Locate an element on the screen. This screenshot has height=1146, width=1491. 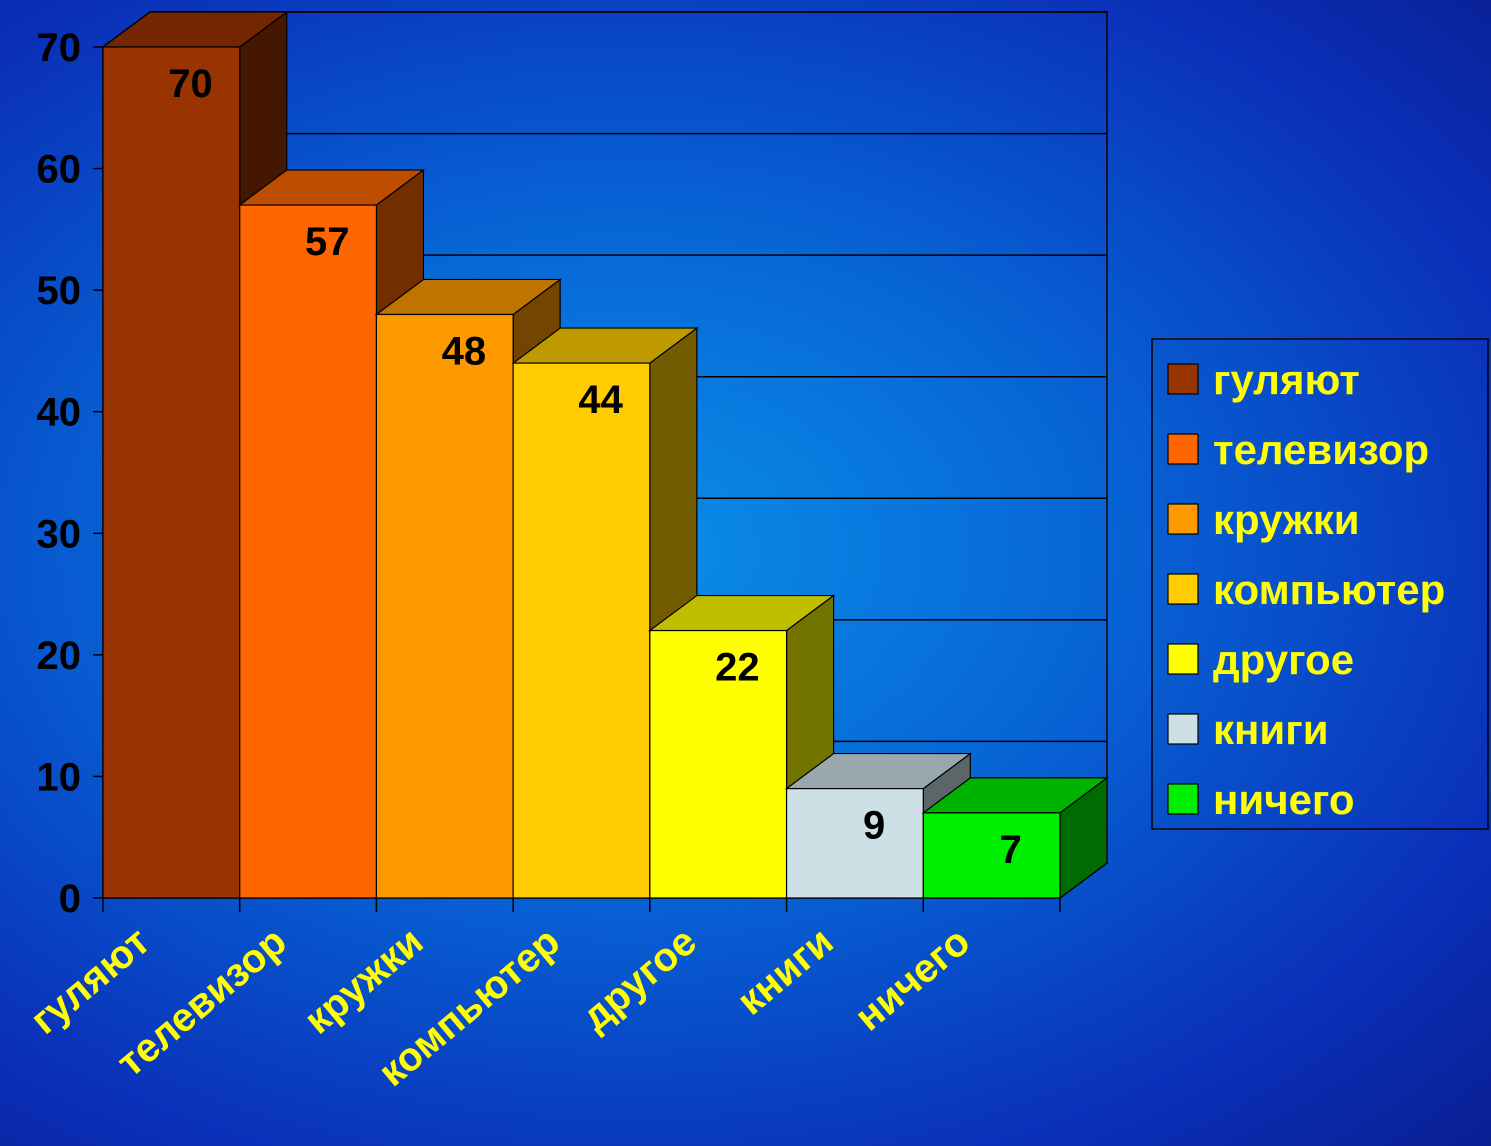
legend-item: кружки is located at coordinates (1263, 519).